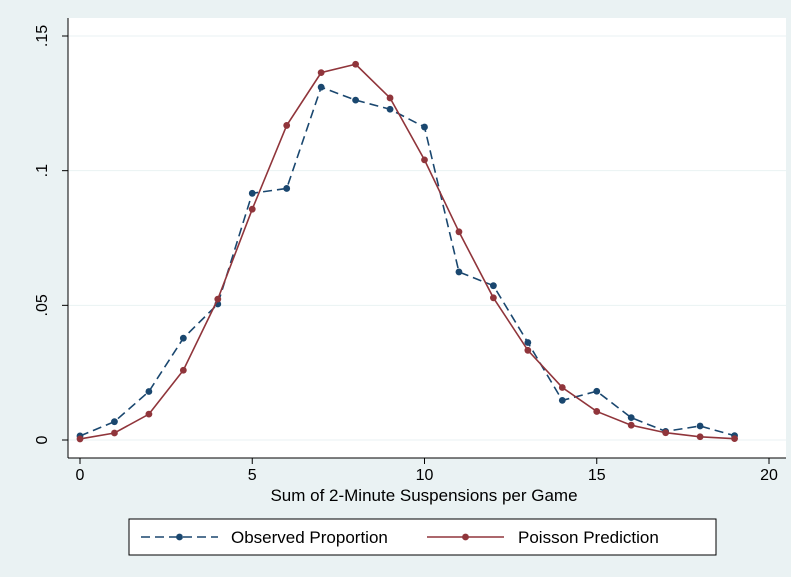 This screenshot has height=577, width=791. Describe the element at coordinates (42, 170) in the screenshot. I see `y-tick-label: .1` at that location.